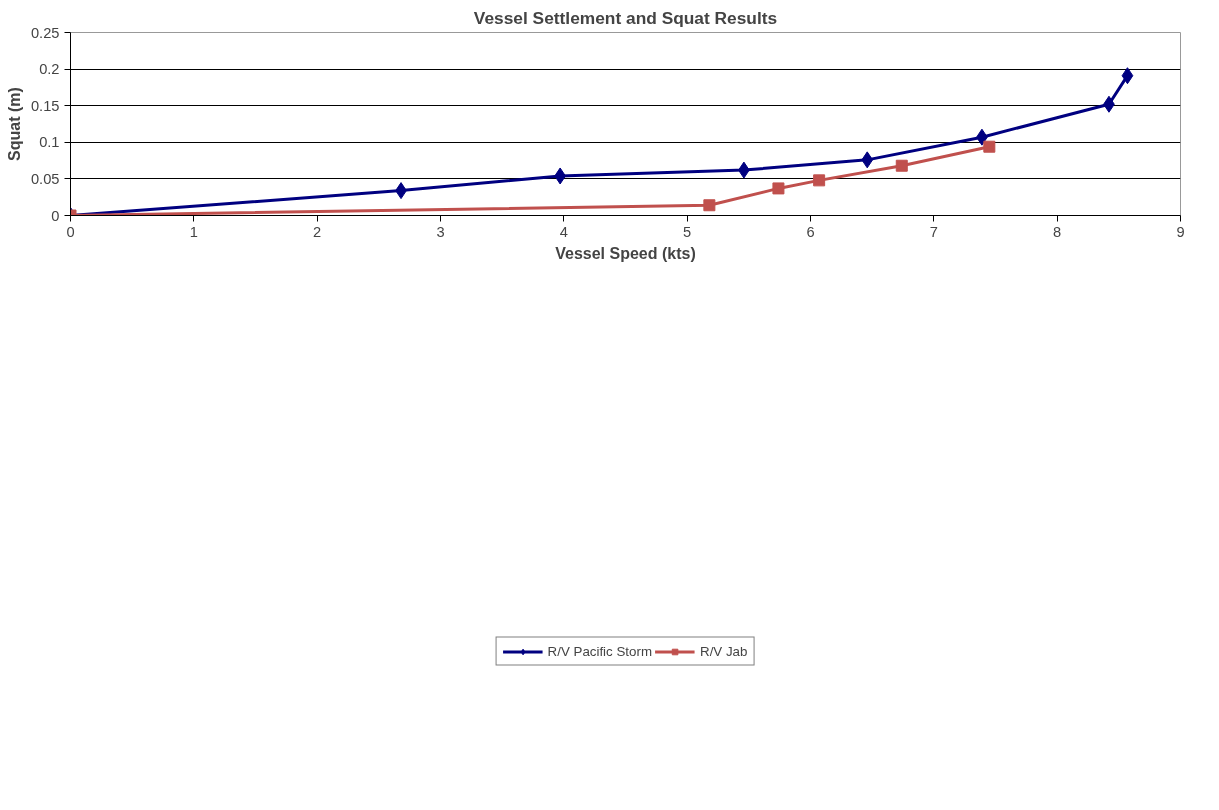 The height and width of the screenshot is (810, 1219). I want to click on x-tick-label: 7, so click(933, 231).